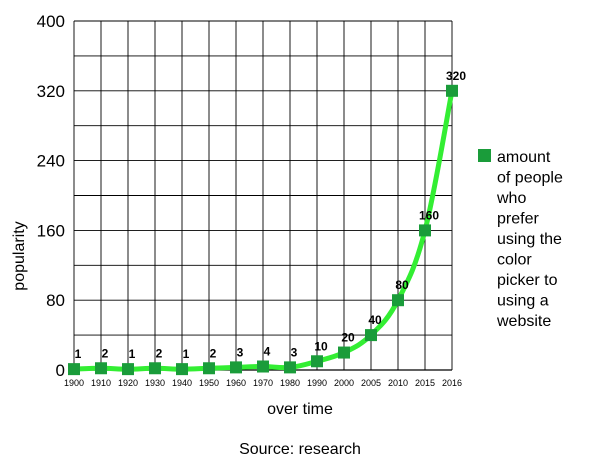 Image resolution: width=600 pixels, height=463 pixels. What do you see at coordinates (55, 300) in the screenshot?
I see `y-tick-label: 80` at bounding box center [55, 300].